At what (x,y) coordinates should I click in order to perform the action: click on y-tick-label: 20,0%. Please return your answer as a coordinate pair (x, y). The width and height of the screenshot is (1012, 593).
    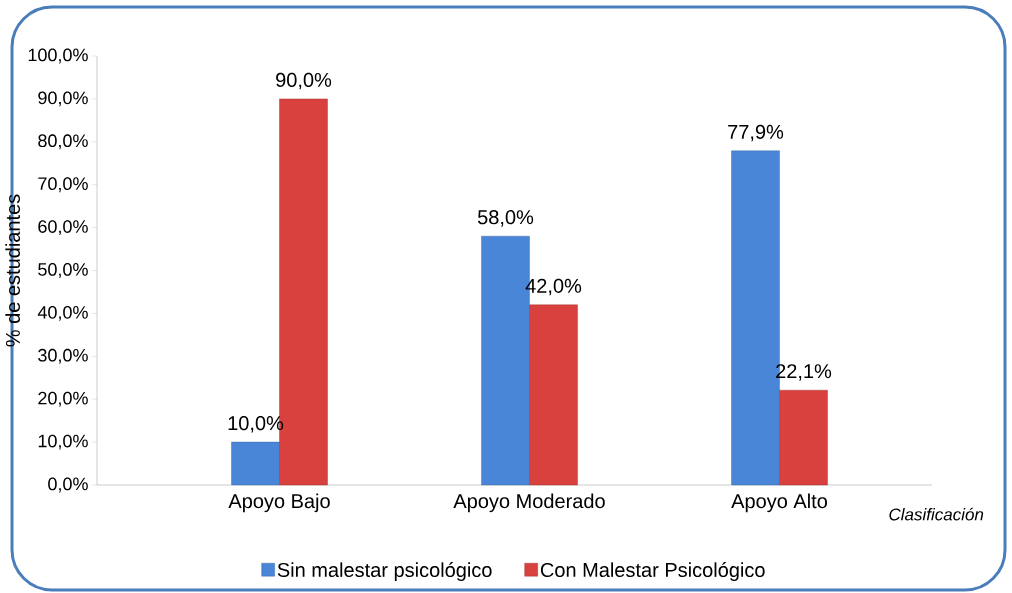
    Looking at the image, I should click on (63, 399).